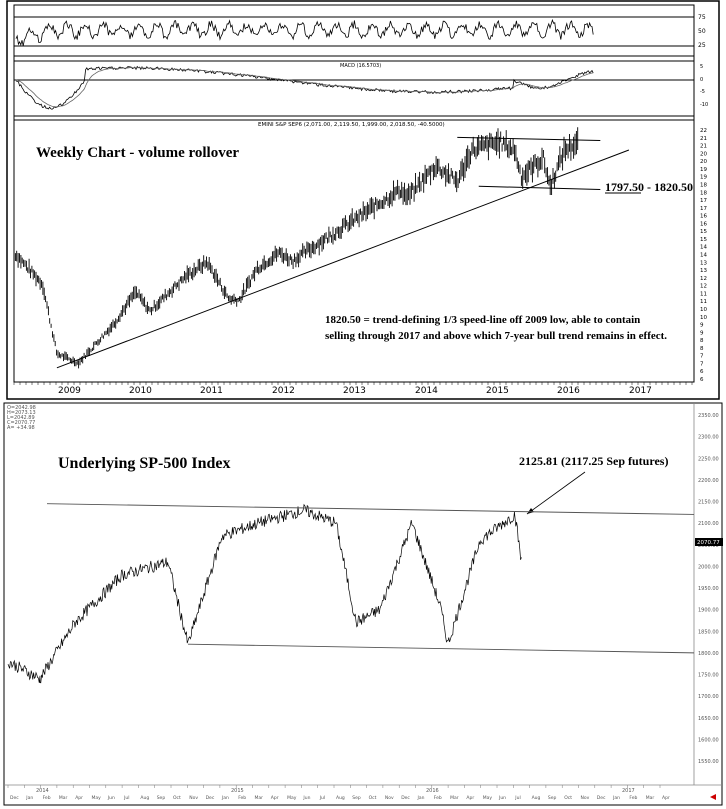 This screenshot has height=809, width=726. What do you see at coordinates (628, 791) in the screenshot?
I see `bottom-year-2017: 2017` at bounding box center [628, 791].